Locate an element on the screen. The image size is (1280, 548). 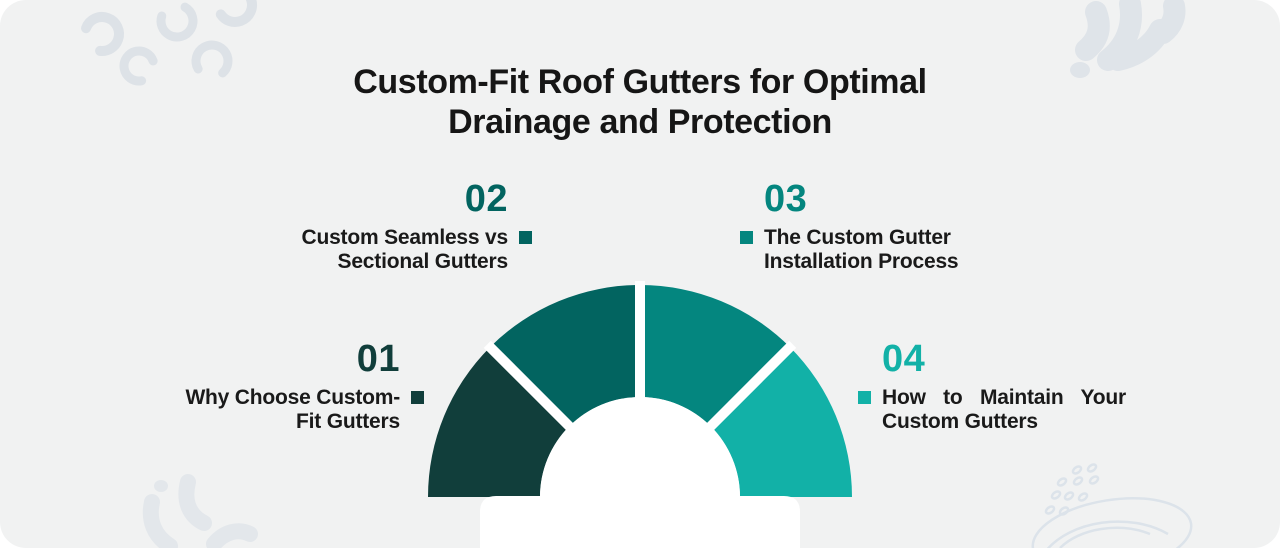
item-number: 01 is located at coordinates (378, 359).